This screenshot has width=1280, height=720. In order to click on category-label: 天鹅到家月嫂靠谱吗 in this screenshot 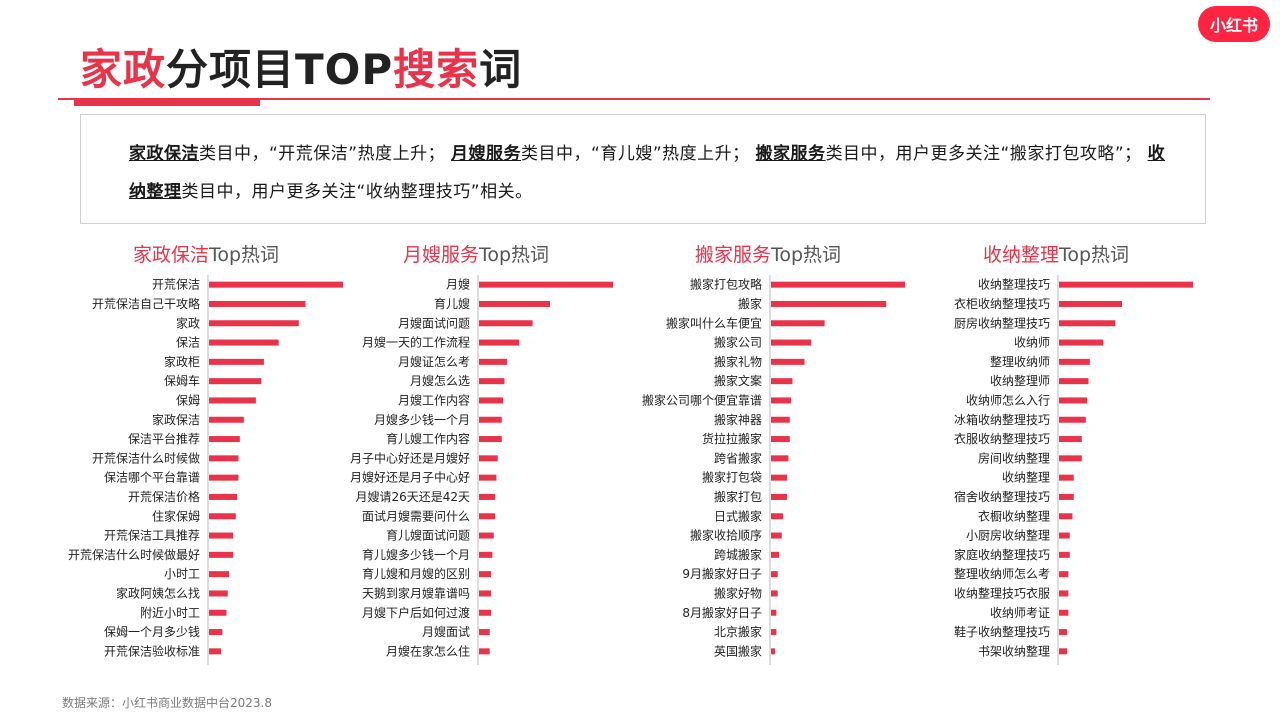, I will do `click(416, 592)`.